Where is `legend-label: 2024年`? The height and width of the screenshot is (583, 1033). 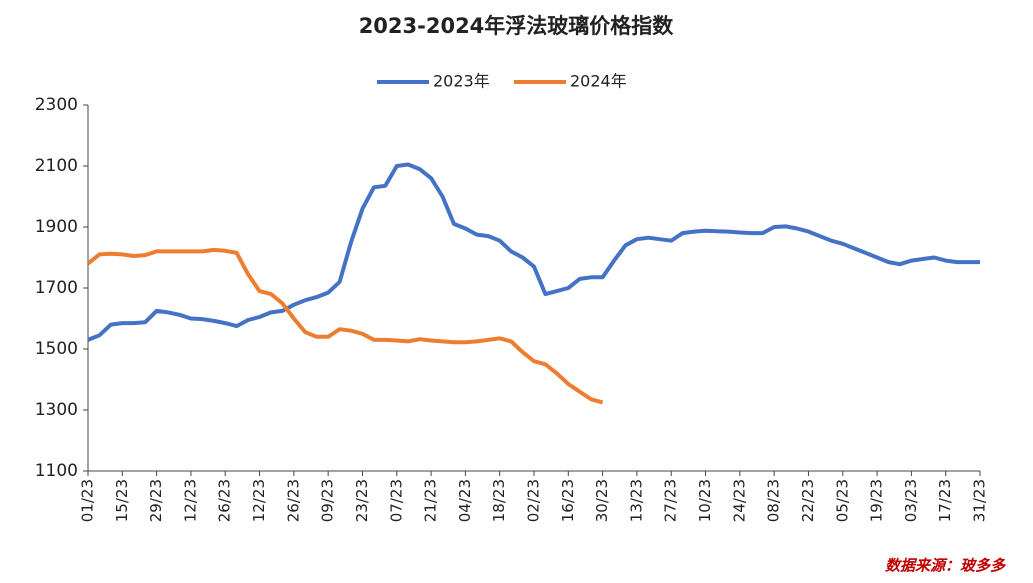
legend-label: 2024年 is located at coordinates (598, 81).